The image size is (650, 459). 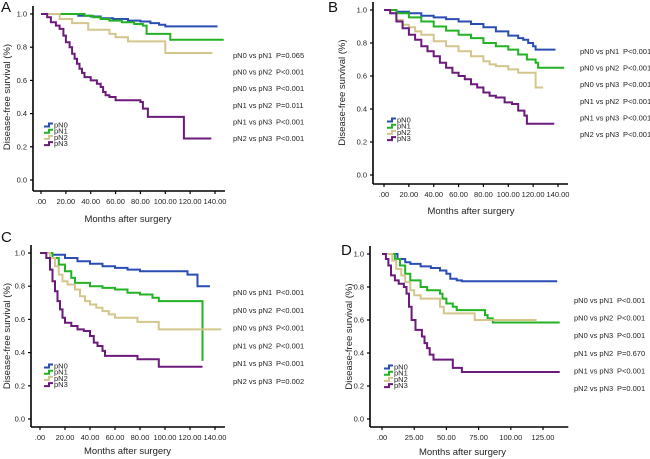 What do you see at coordinates (462, 452) in the screenshot?
I see `x-axis-title: Months after surgery` at bounding box center [462, 452].